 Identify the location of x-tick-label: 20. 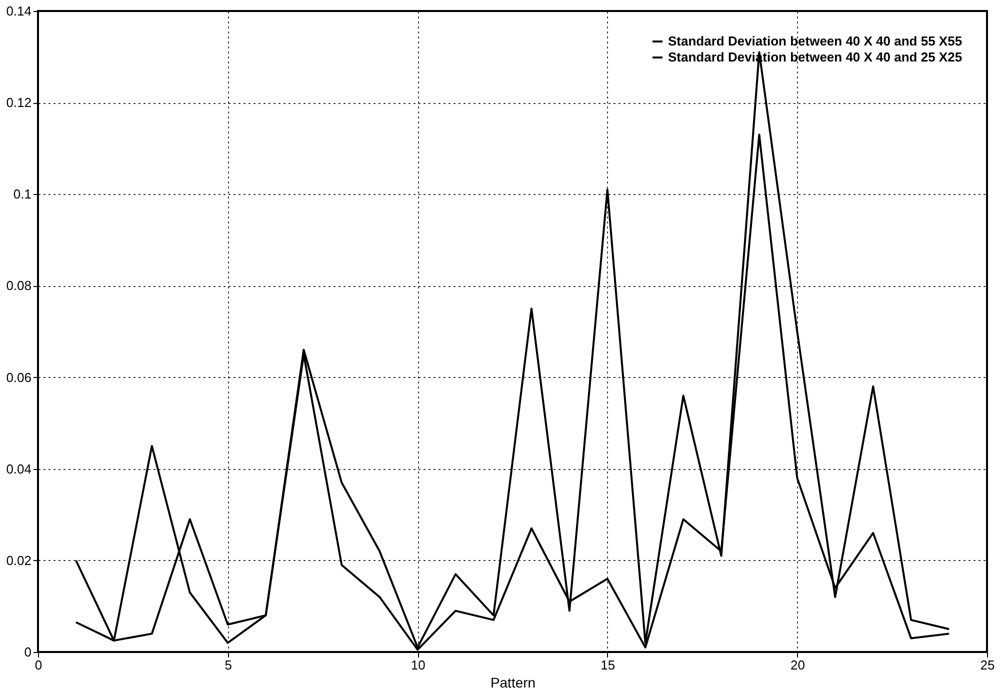
(797, 665).